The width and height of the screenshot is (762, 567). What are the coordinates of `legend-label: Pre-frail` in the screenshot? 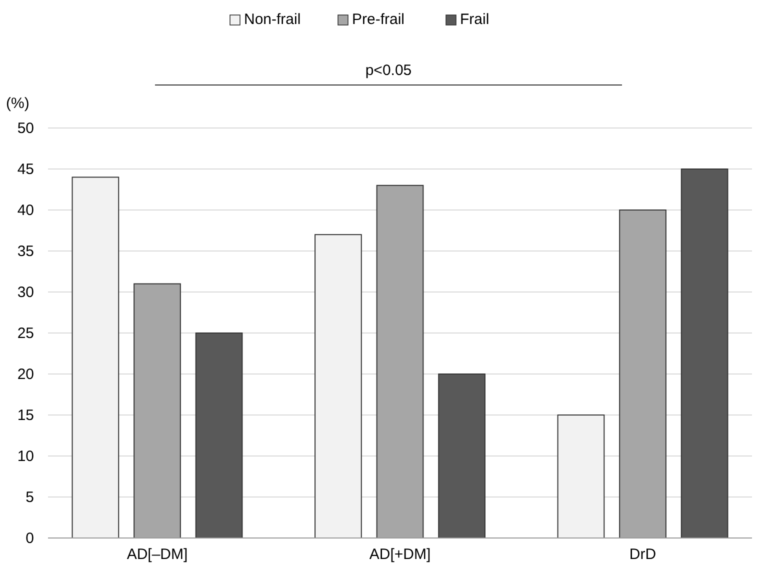 It's located at (378, 19).